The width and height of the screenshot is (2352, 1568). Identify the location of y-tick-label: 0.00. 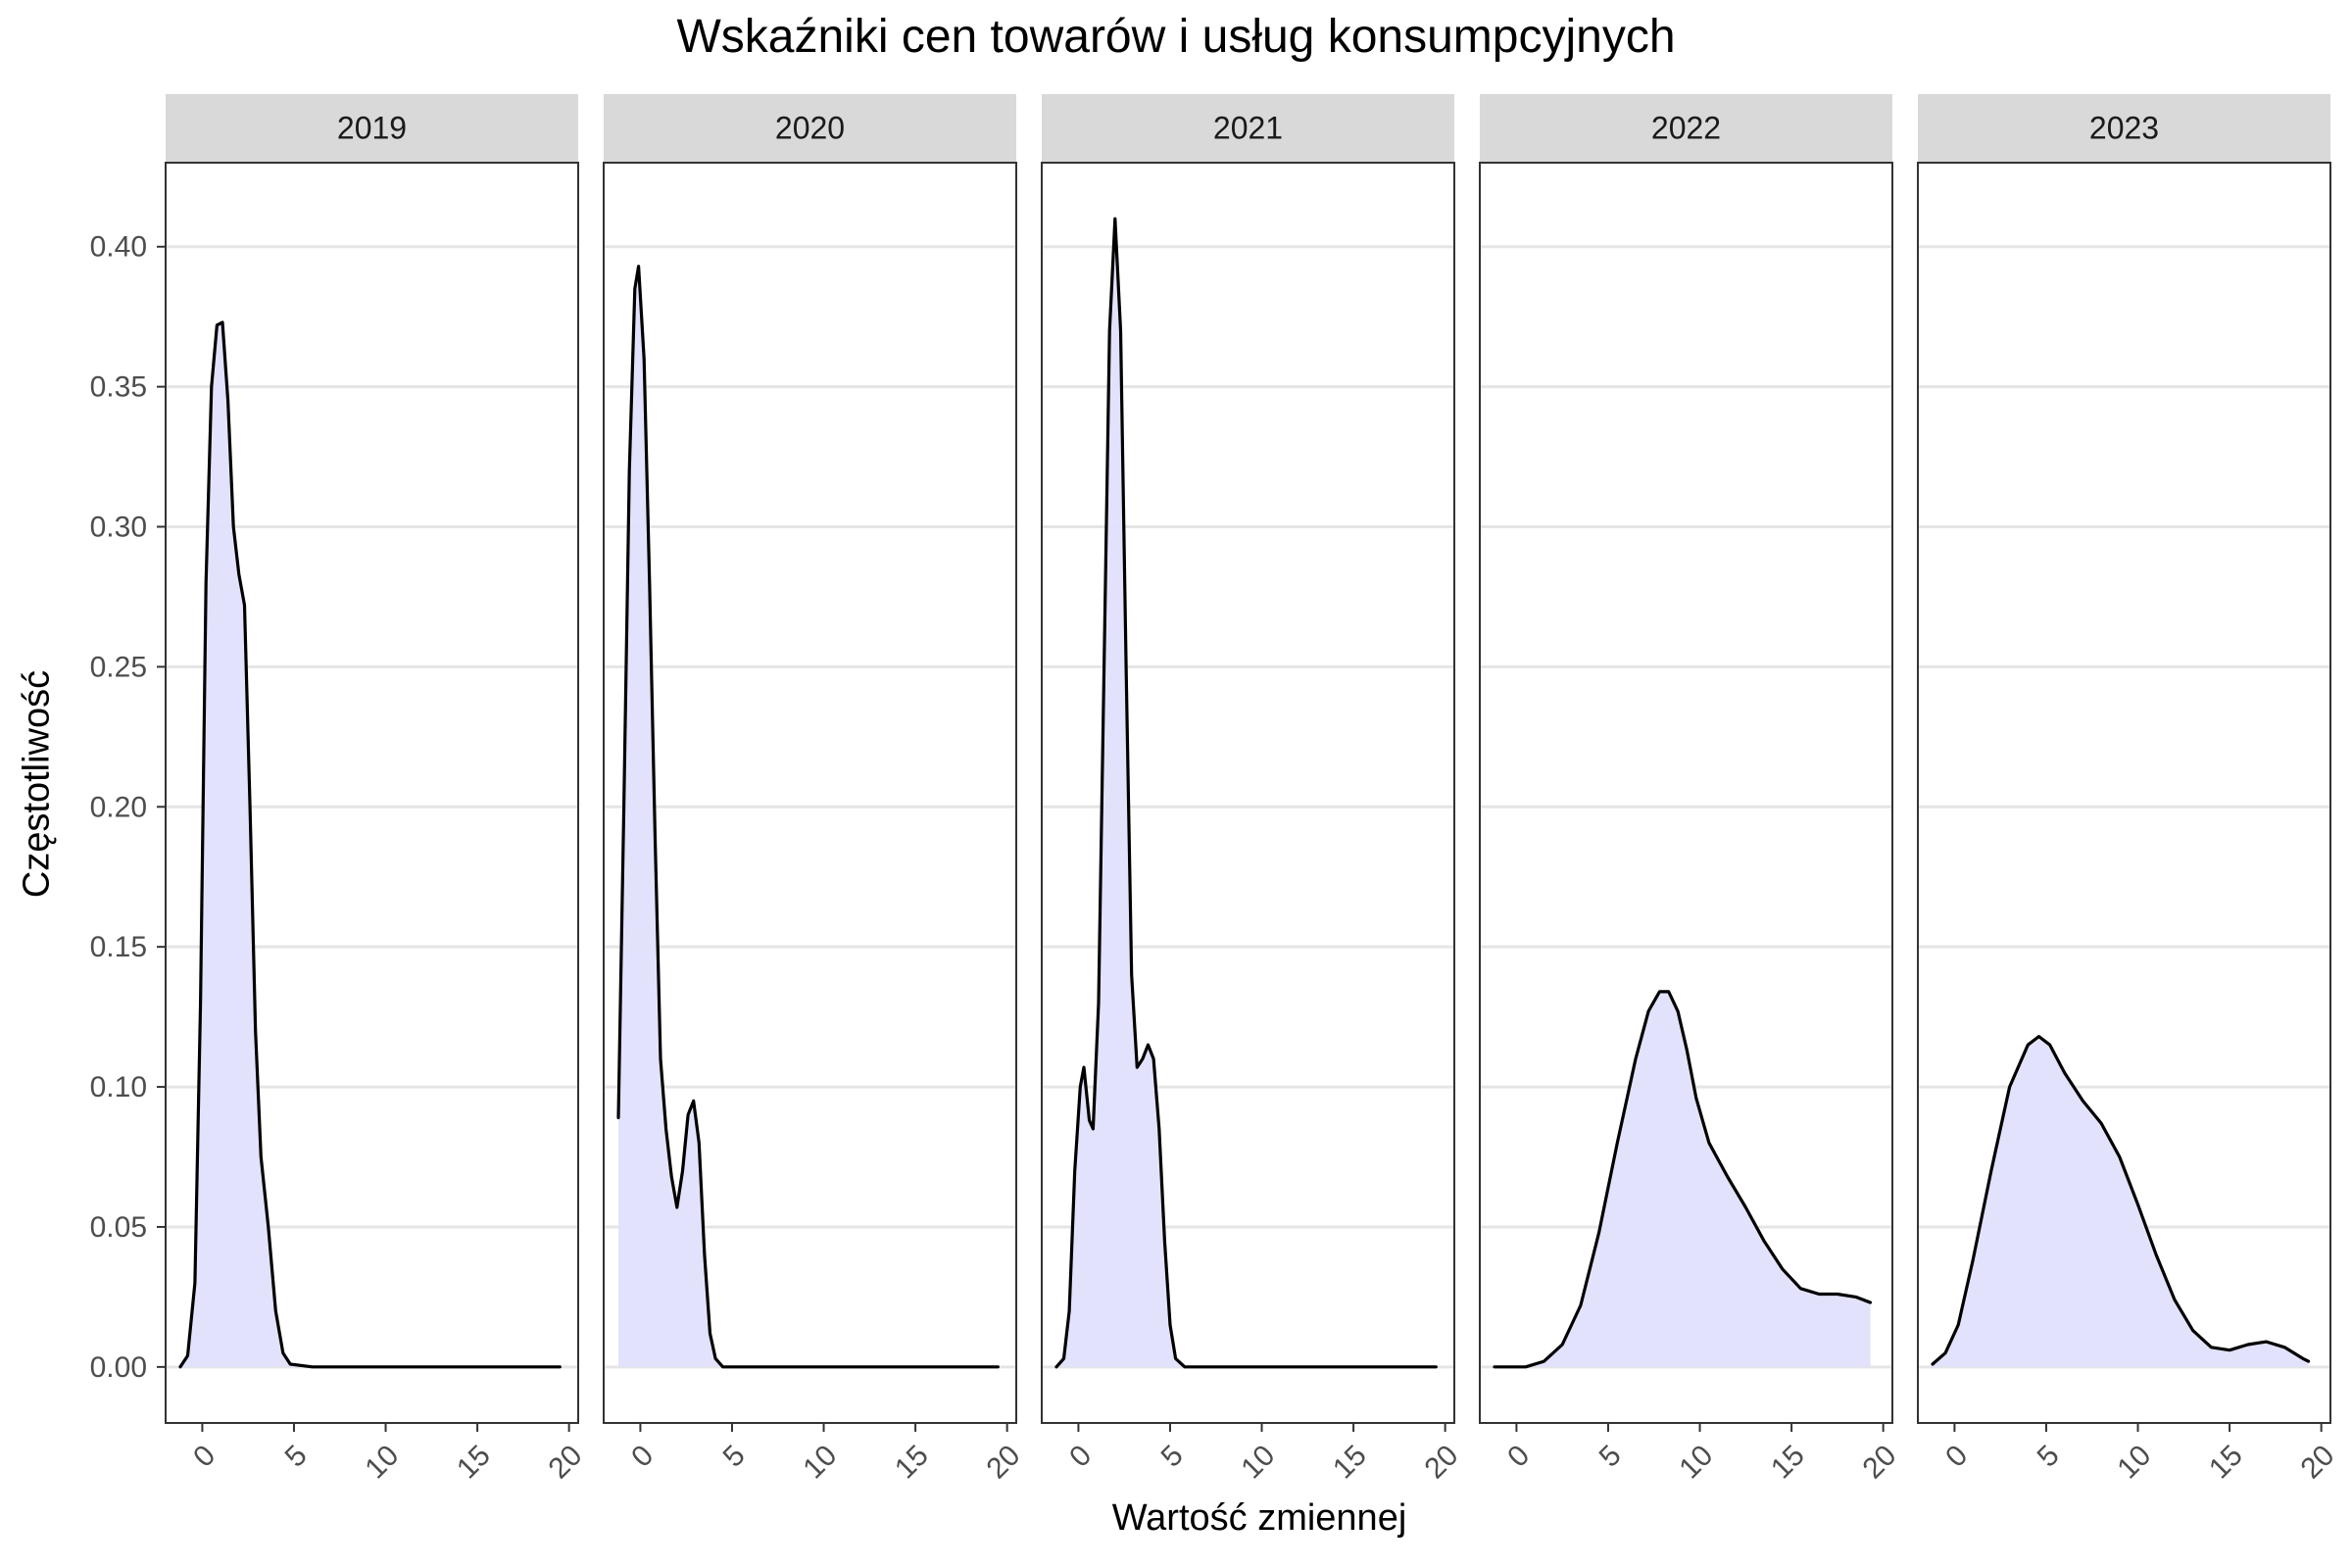
(118, 1367).